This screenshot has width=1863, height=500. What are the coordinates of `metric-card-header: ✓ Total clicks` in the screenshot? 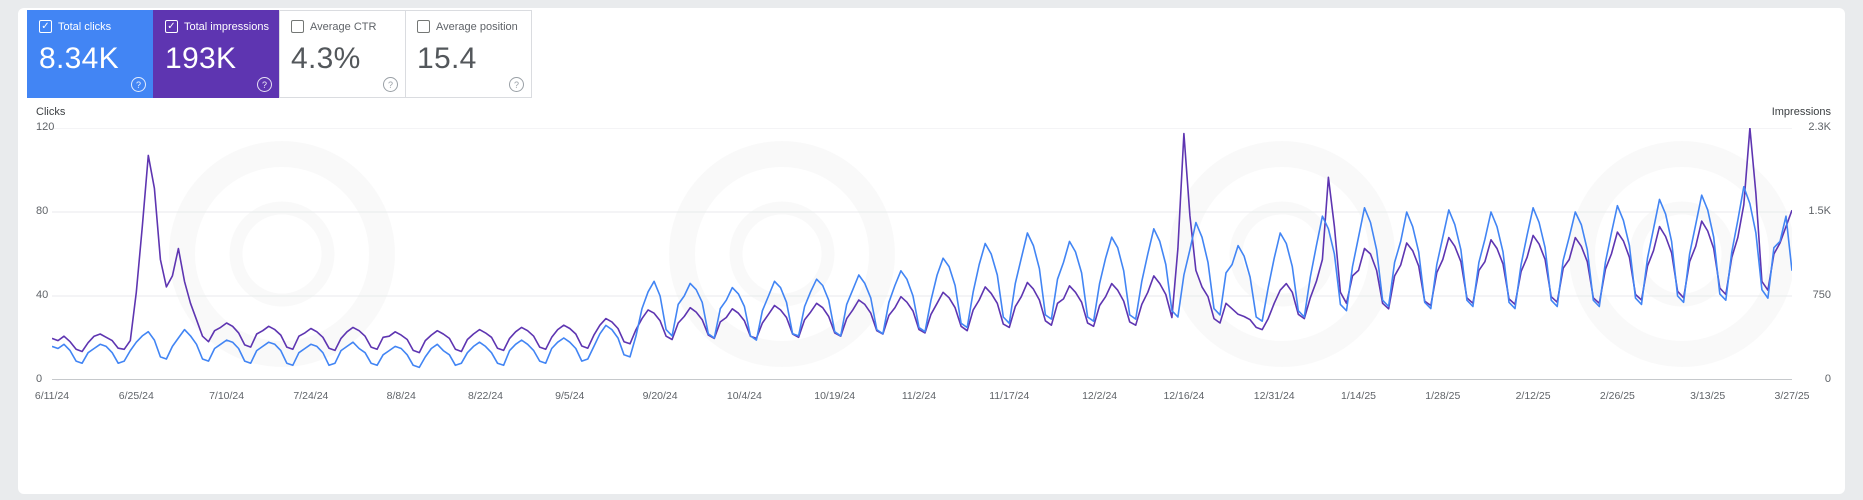 It's located at (90, 26).